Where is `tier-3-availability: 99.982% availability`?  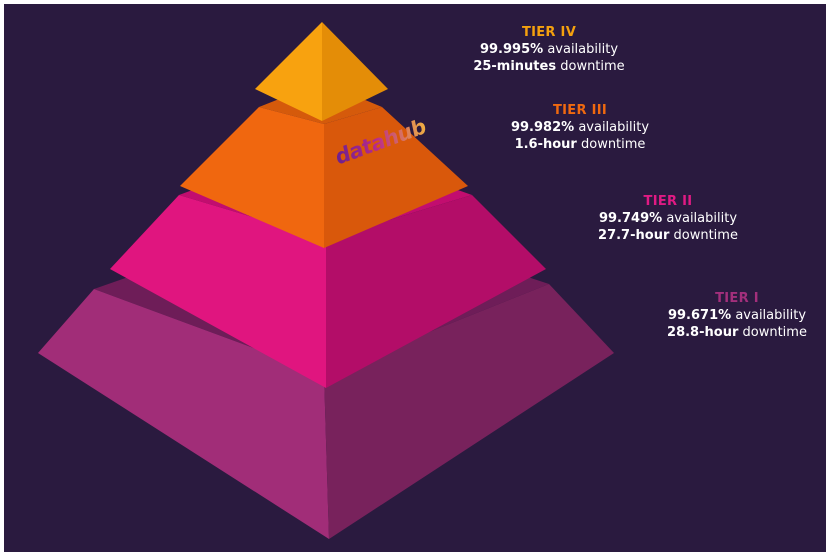
tier-3-availability: 99.982% availability is located at coordinates (580, 127).